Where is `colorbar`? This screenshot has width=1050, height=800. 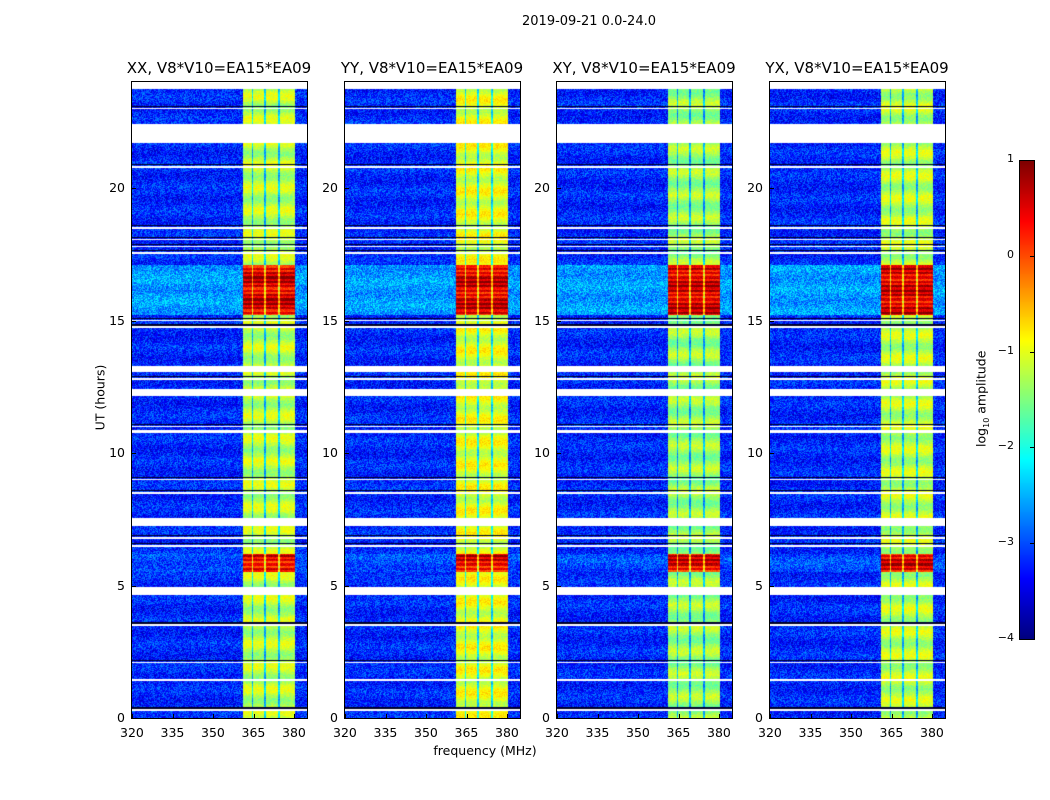
colorbar is located at coordinates (1027, 400).